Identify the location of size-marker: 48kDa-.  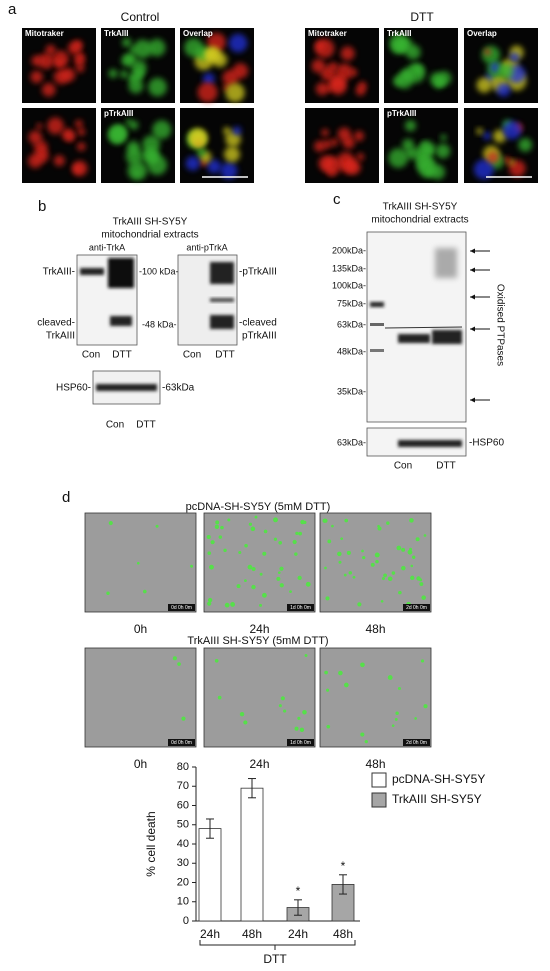
(351, 351).